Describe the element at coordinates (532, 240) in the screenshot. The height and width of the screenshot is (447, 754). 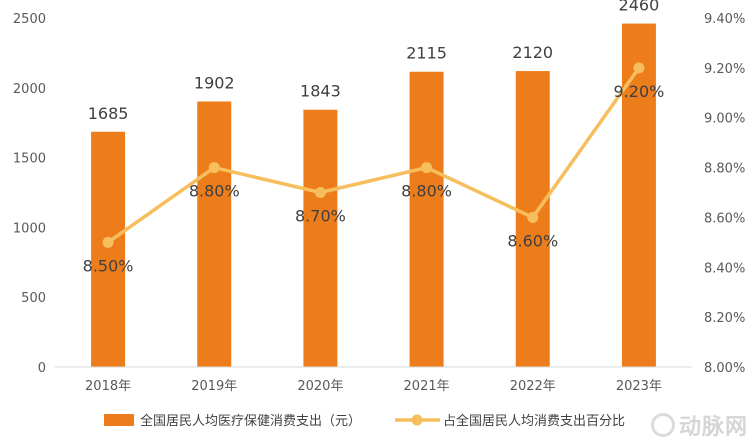
I see `line-value-label: 8.60%` at that location.